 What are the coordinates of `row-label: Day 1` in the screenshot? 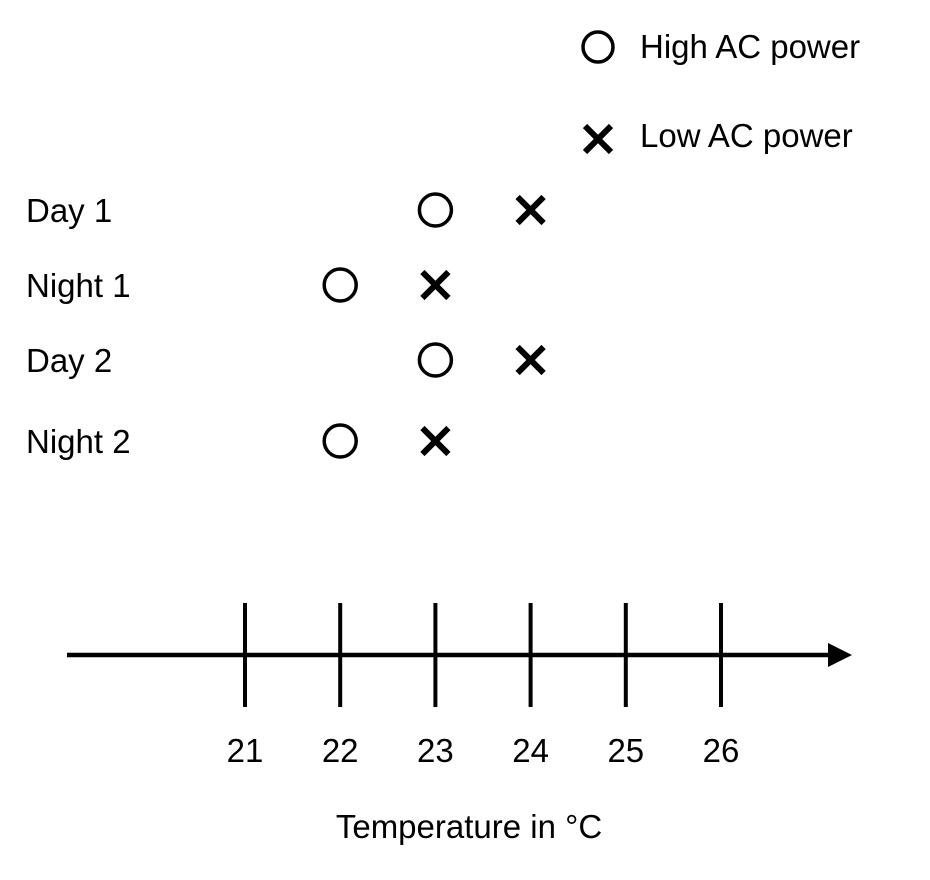 It's located at (69, 210).